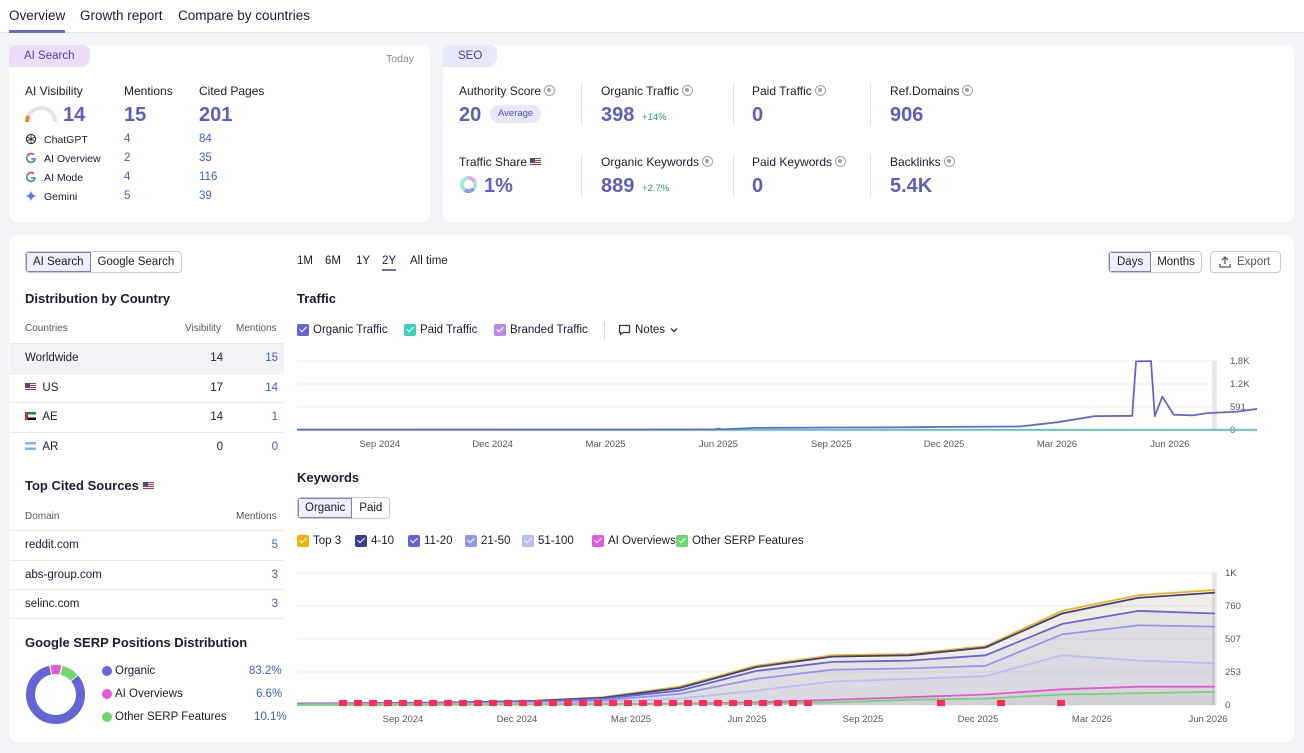  Describe the element at coordinates (618, 186) in the screenshot. I see `organic-keywords-value: 889` at that location.